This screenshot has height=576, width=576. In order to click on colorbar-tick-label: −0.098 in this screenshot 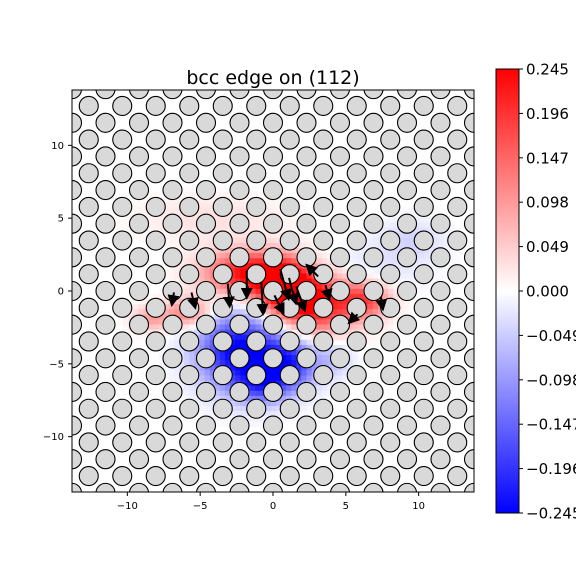, I will do `click(551, 380)`.